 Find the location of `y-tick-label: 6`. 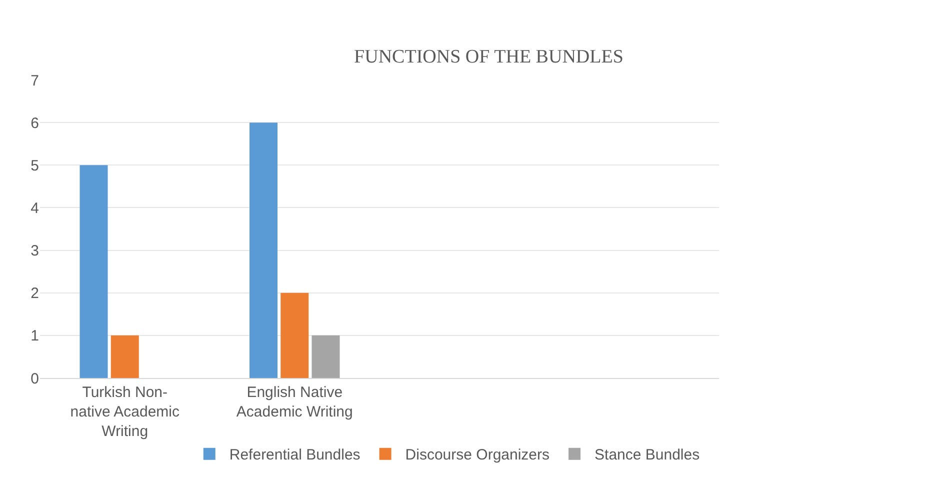

y-tick-label: 6 is located at coordinates (34, 123).